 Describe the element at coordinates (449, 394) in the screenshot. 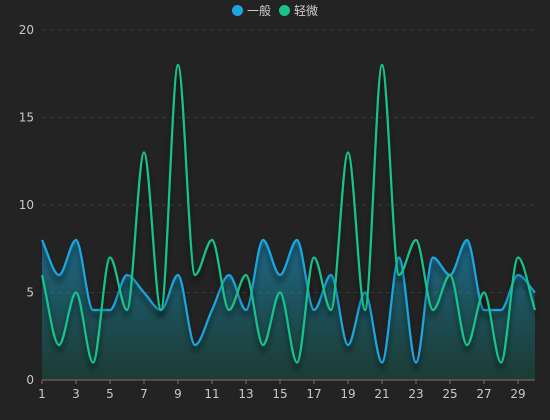

I see `x-tick-label: 25` at that location.